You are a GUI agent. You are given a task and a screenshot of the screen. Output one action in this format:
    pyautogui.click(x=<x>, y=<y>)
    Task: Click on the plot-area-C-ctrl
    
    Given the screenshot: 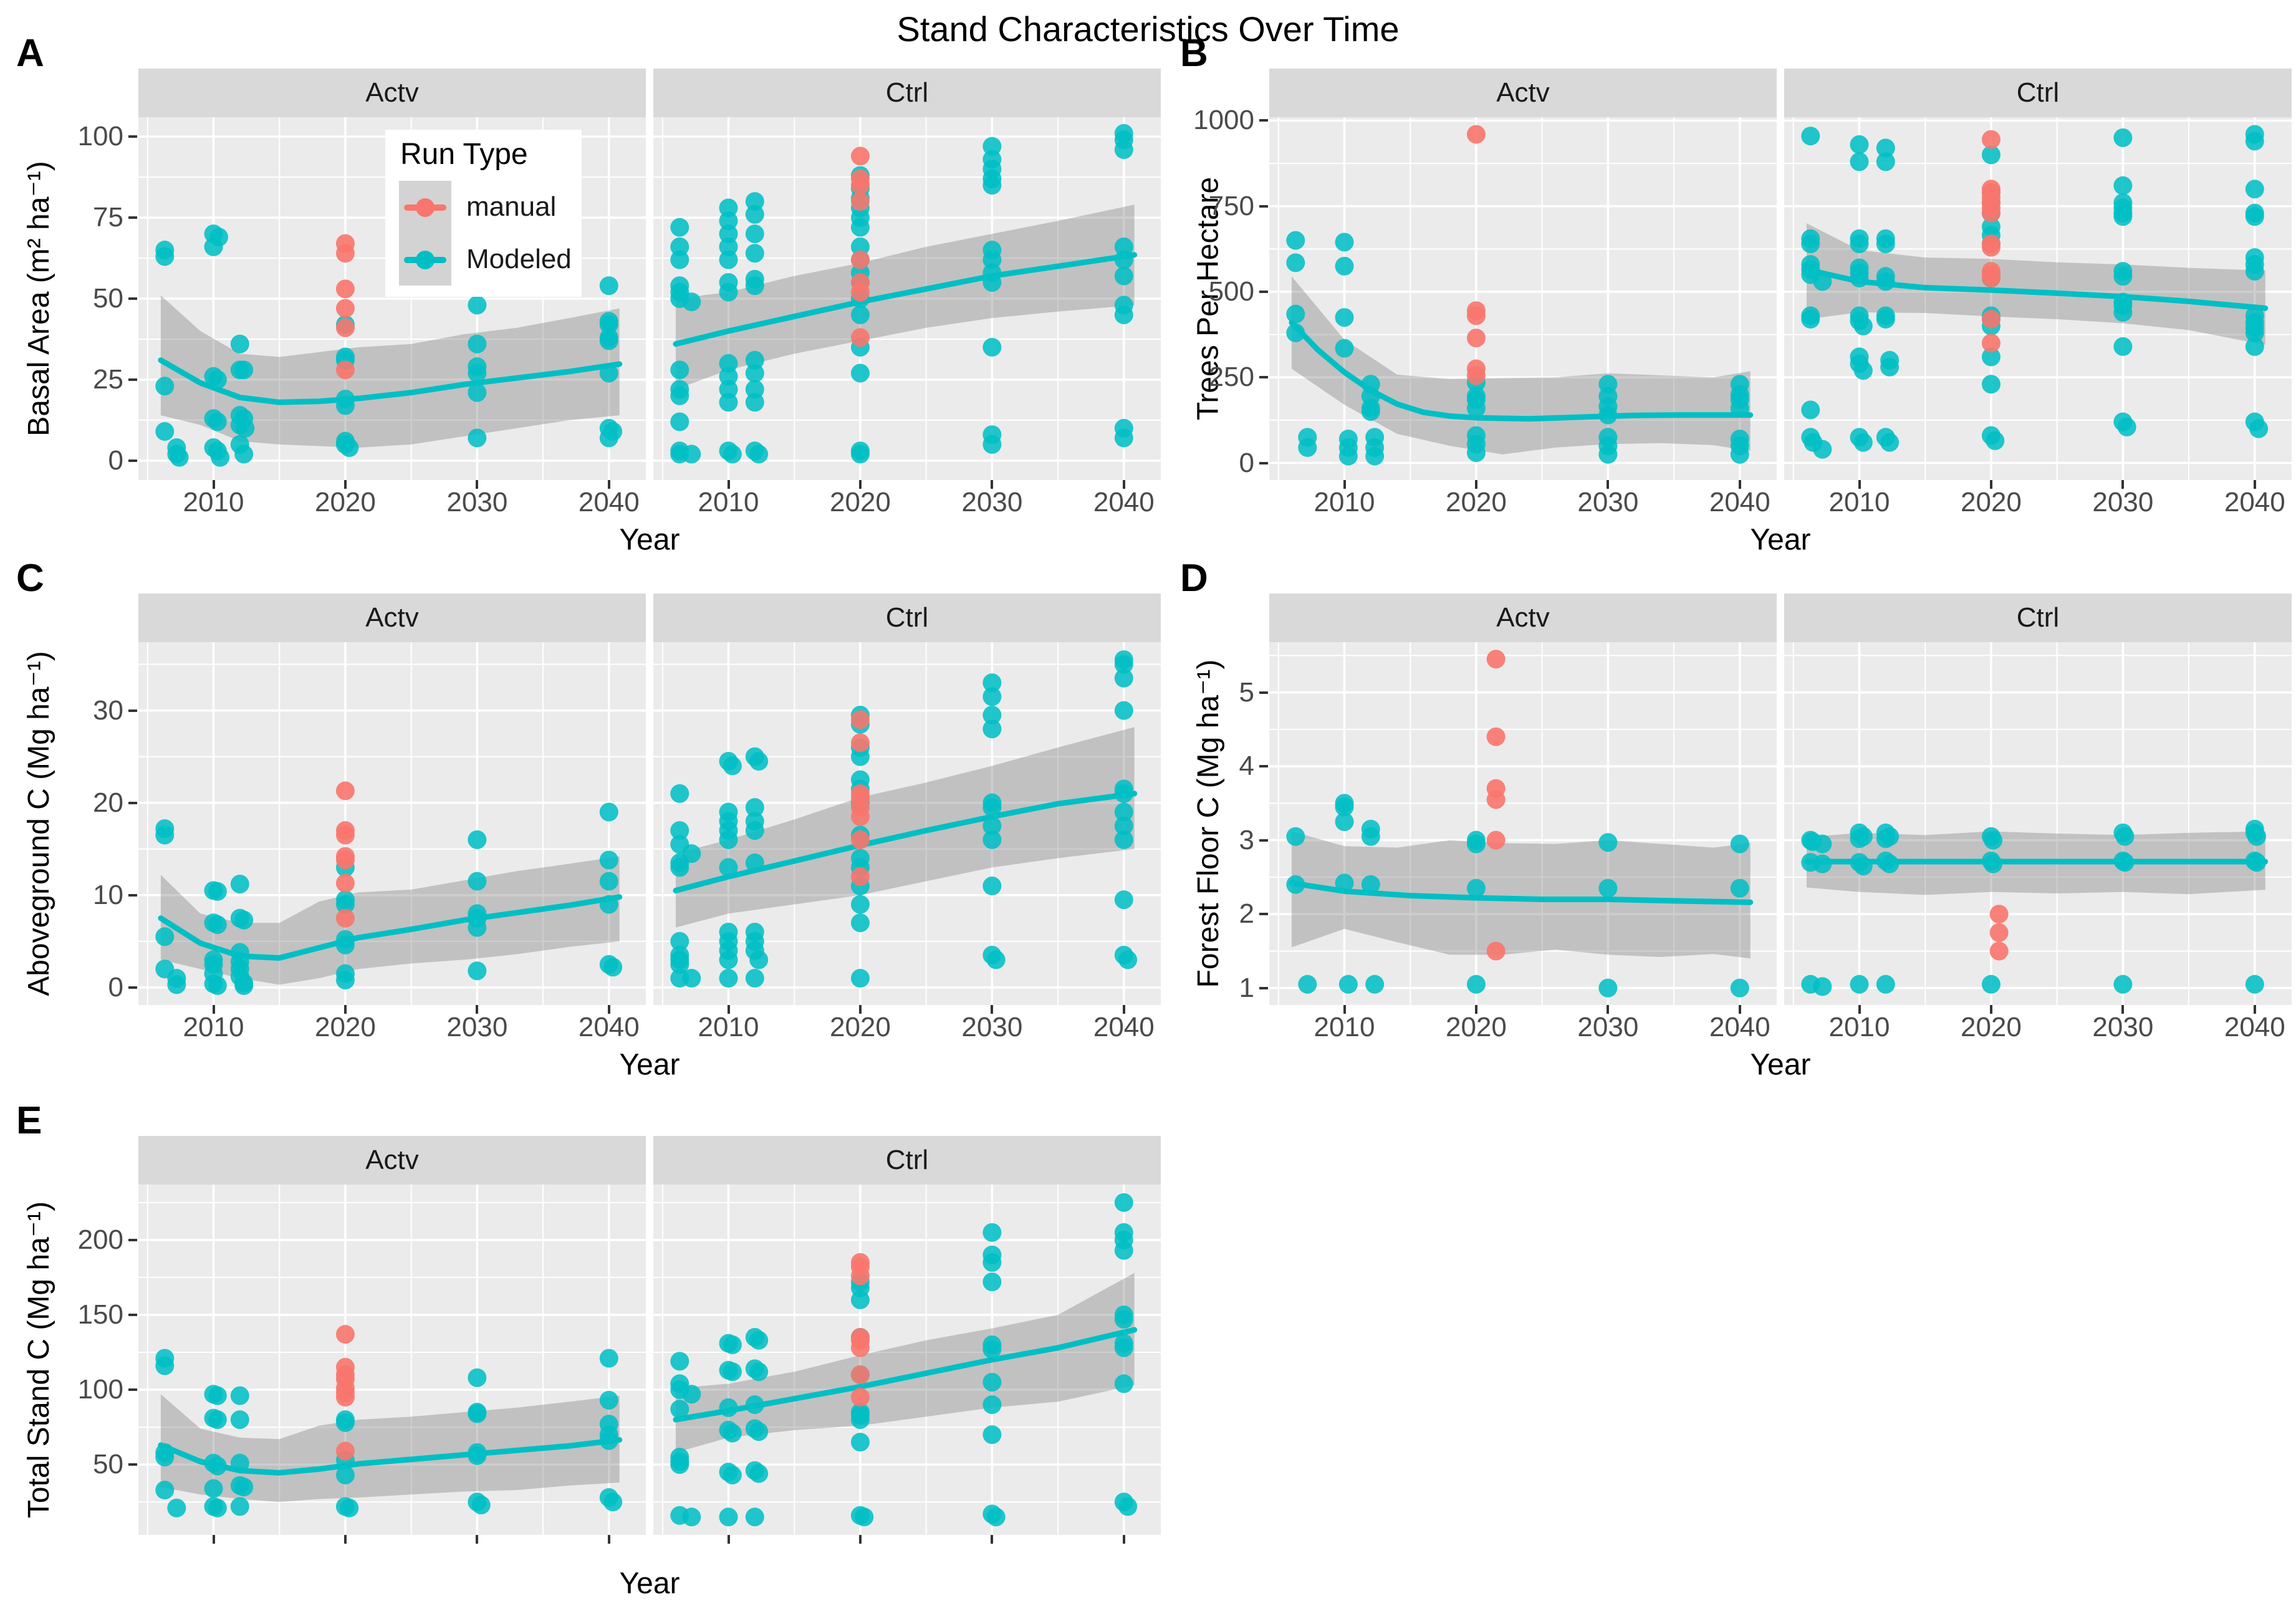 What is the action you would take?
    pyautogui.click(x=907, y=823)
    